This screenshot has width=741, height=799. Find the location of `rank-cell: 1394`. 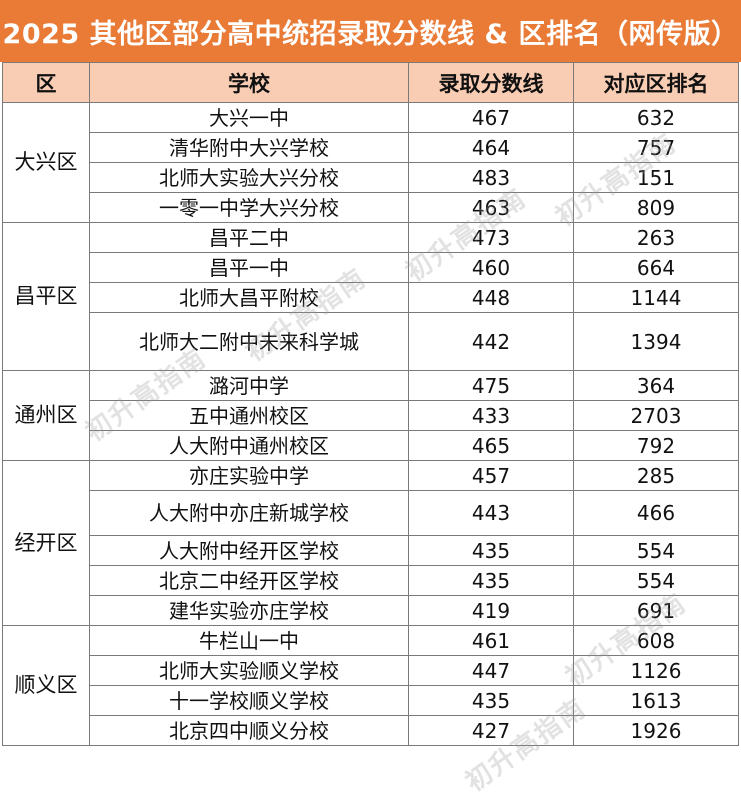

rank-cell: 1394 is located at coordinates (656, 341).